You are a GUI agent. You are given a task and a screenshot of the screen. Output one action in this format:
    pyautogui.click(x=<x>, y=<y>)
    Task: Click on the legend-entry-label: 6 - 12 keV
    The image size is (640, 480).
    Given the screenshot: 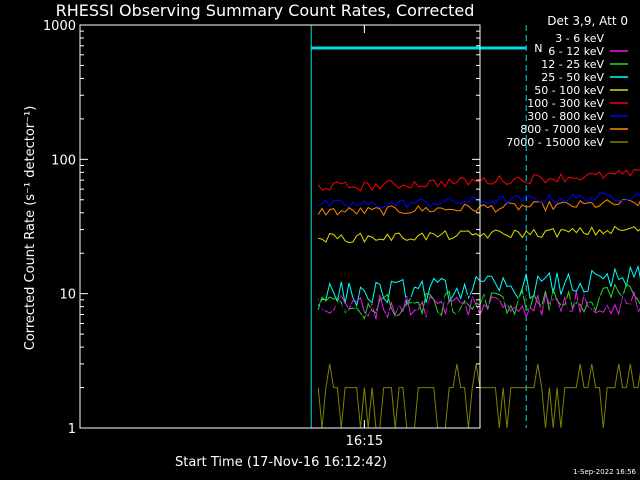 What is the action you would take?
    pyautogui.click(x=576, y=51)
    